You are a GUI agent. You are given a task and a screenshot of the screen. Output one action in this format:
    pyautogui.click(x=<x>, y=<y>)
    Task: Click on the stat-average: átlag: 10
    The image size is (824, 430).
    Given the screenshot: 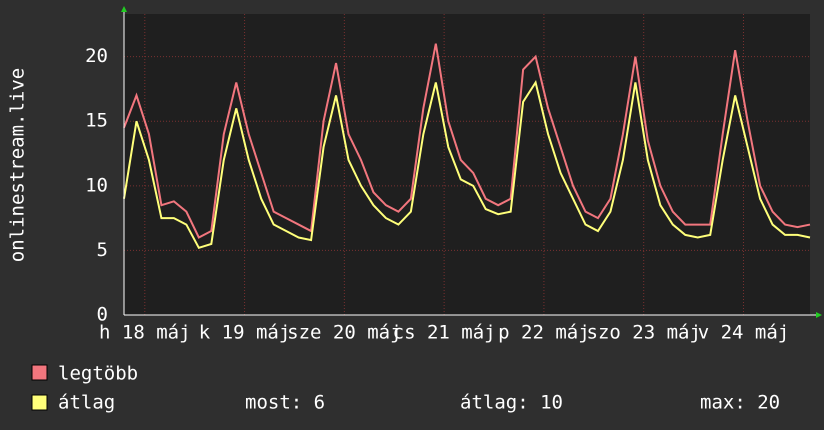 What is the action you would take?
    pyautogui.click(x=511, y=403)
    